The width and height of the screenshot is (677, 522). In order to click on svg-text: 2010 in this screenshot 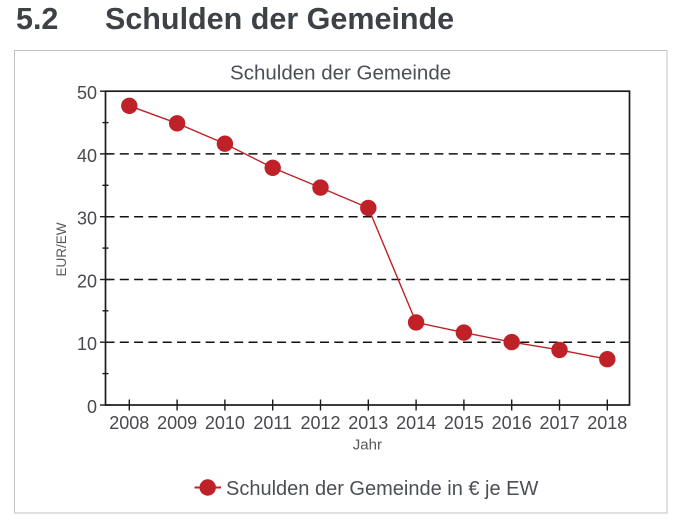, I will do `click(225, 423)`.